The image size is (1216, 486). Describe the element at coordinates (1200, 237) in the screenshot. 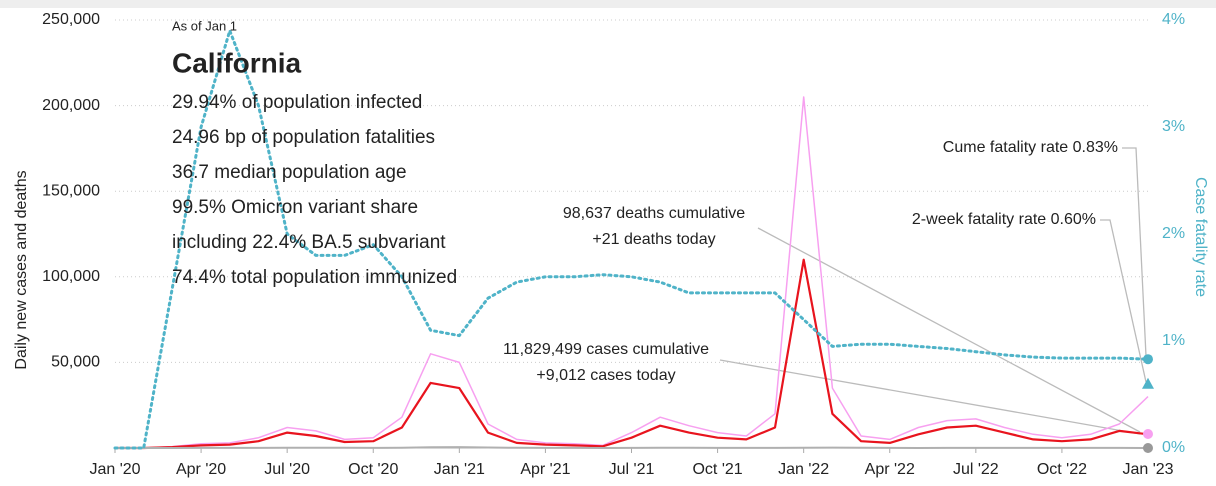

I see `y2-axis-label: Case fatality rate` at that location.